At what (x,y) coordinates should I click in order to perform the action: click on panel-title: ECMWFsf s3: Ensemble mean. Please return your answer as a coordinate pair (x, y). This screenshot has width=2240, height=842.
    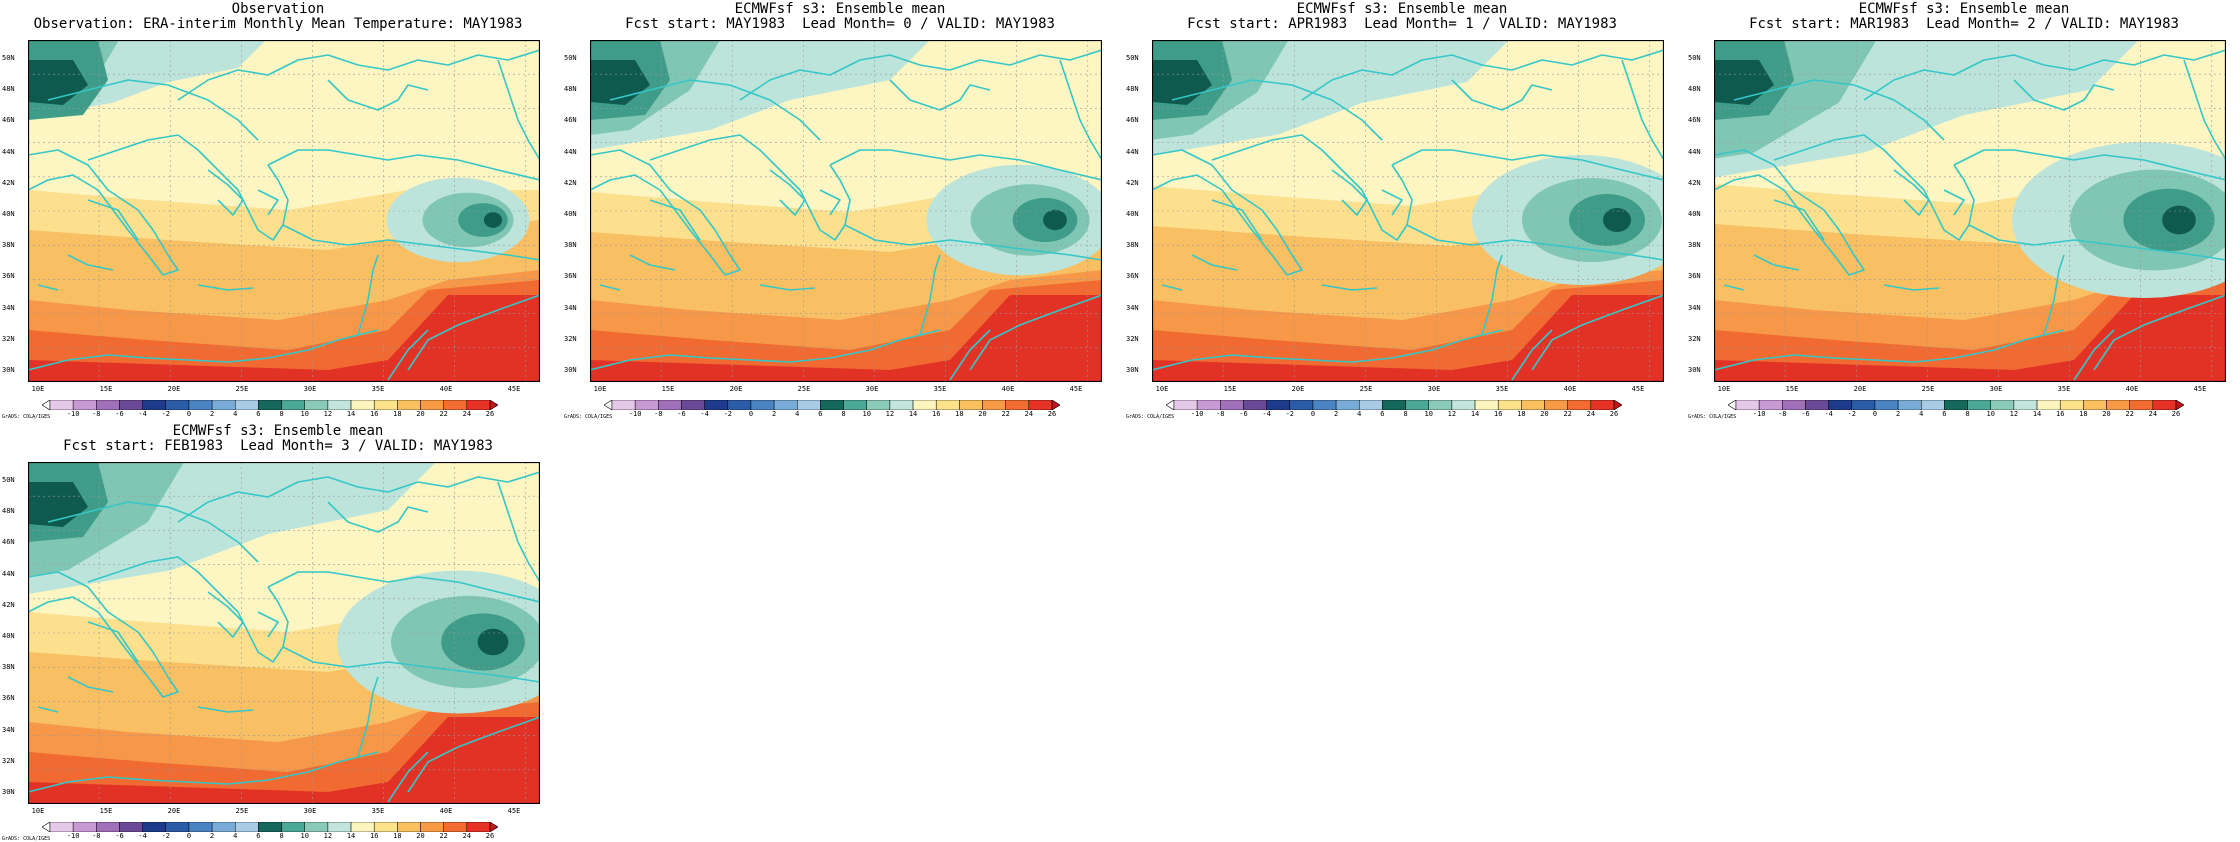
    Looking at the image, I should click on (1402, 9).